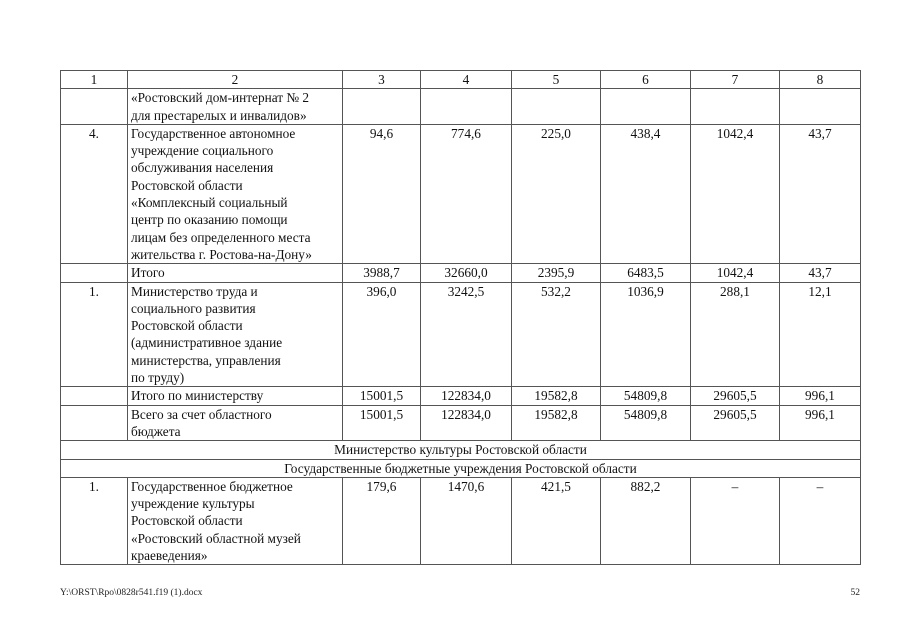 This screenshot has width=905, height=640. I want to click on value-cell: 179,6, so click(381, 521).